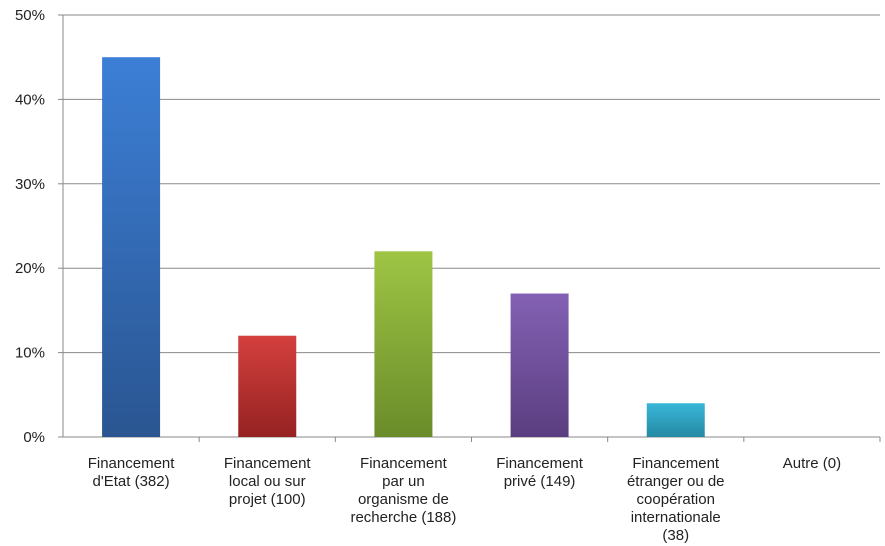  What do you see at coordinates (30, 15) in the screenshot?
I see `y-tick-label: 50%` at bounding box center [30, 15].